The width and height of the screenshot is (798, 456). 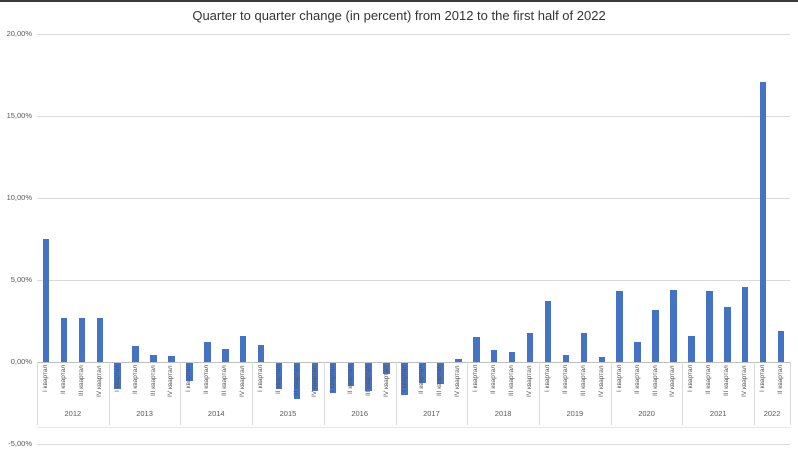 I want to click on y-axis-label: 5,00%, so click(x=21, y=279).